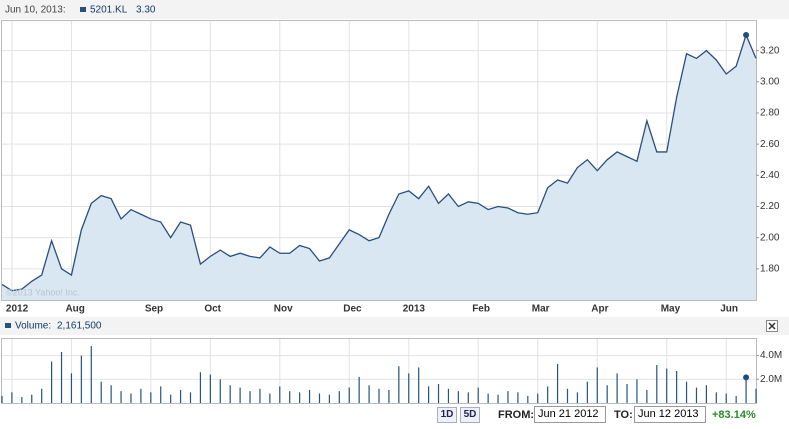  What do you see at coordinates (379, 371) in the screenshot?
I see `volume-frame` at bounding box center [379, 371].